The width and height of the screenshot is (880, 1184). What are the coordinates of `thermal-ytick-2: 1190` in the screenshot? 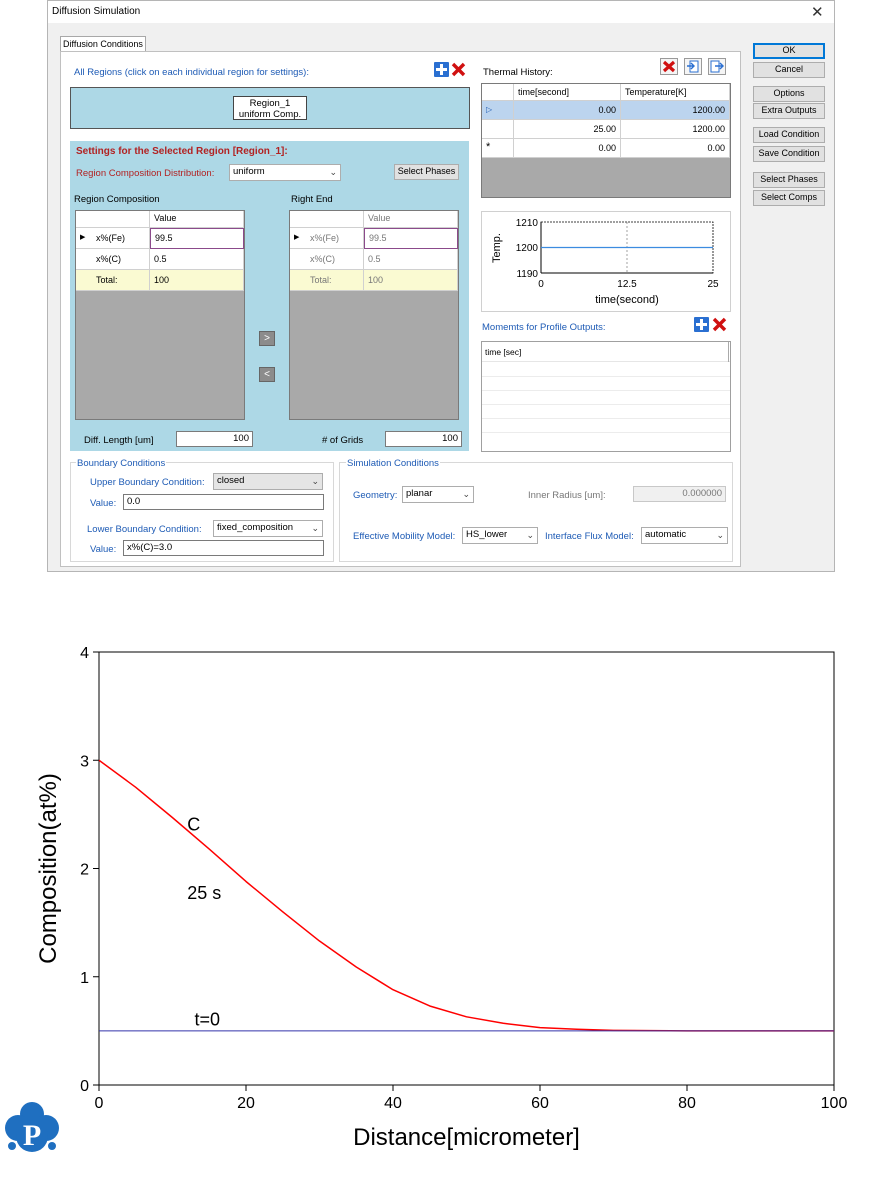 It's located at (527, 274).